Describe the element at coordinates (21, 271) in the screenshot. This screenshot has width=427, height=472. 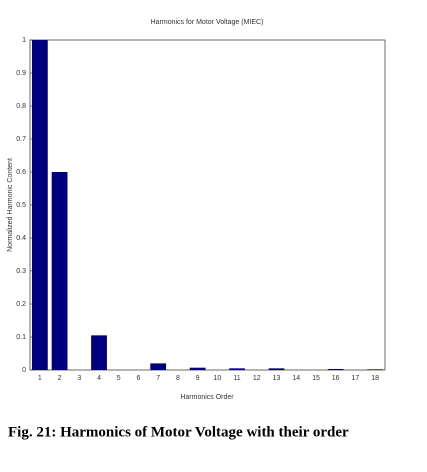
I see `y-tick-label: 0.3` at that location.